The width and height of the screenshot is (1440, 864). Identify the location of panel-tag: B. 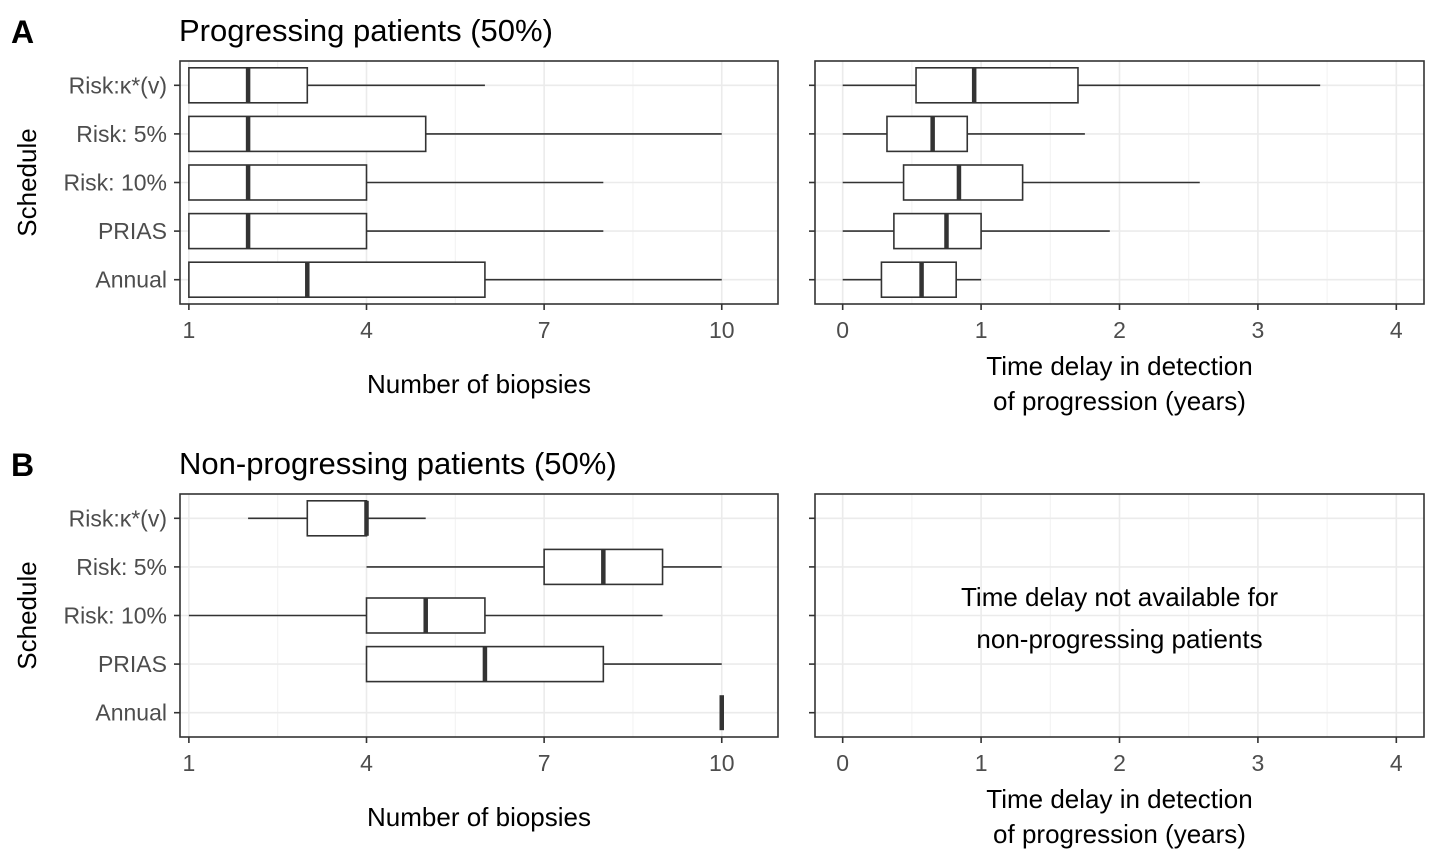
(22, 465).